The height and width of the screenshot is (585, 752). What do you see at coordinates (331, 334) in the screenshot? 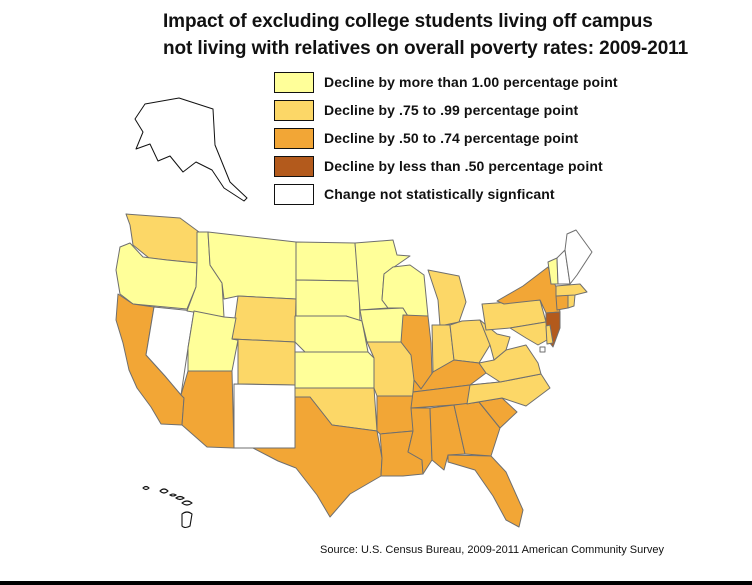
I see `state-nebraska` at bounding box center [331, 334].